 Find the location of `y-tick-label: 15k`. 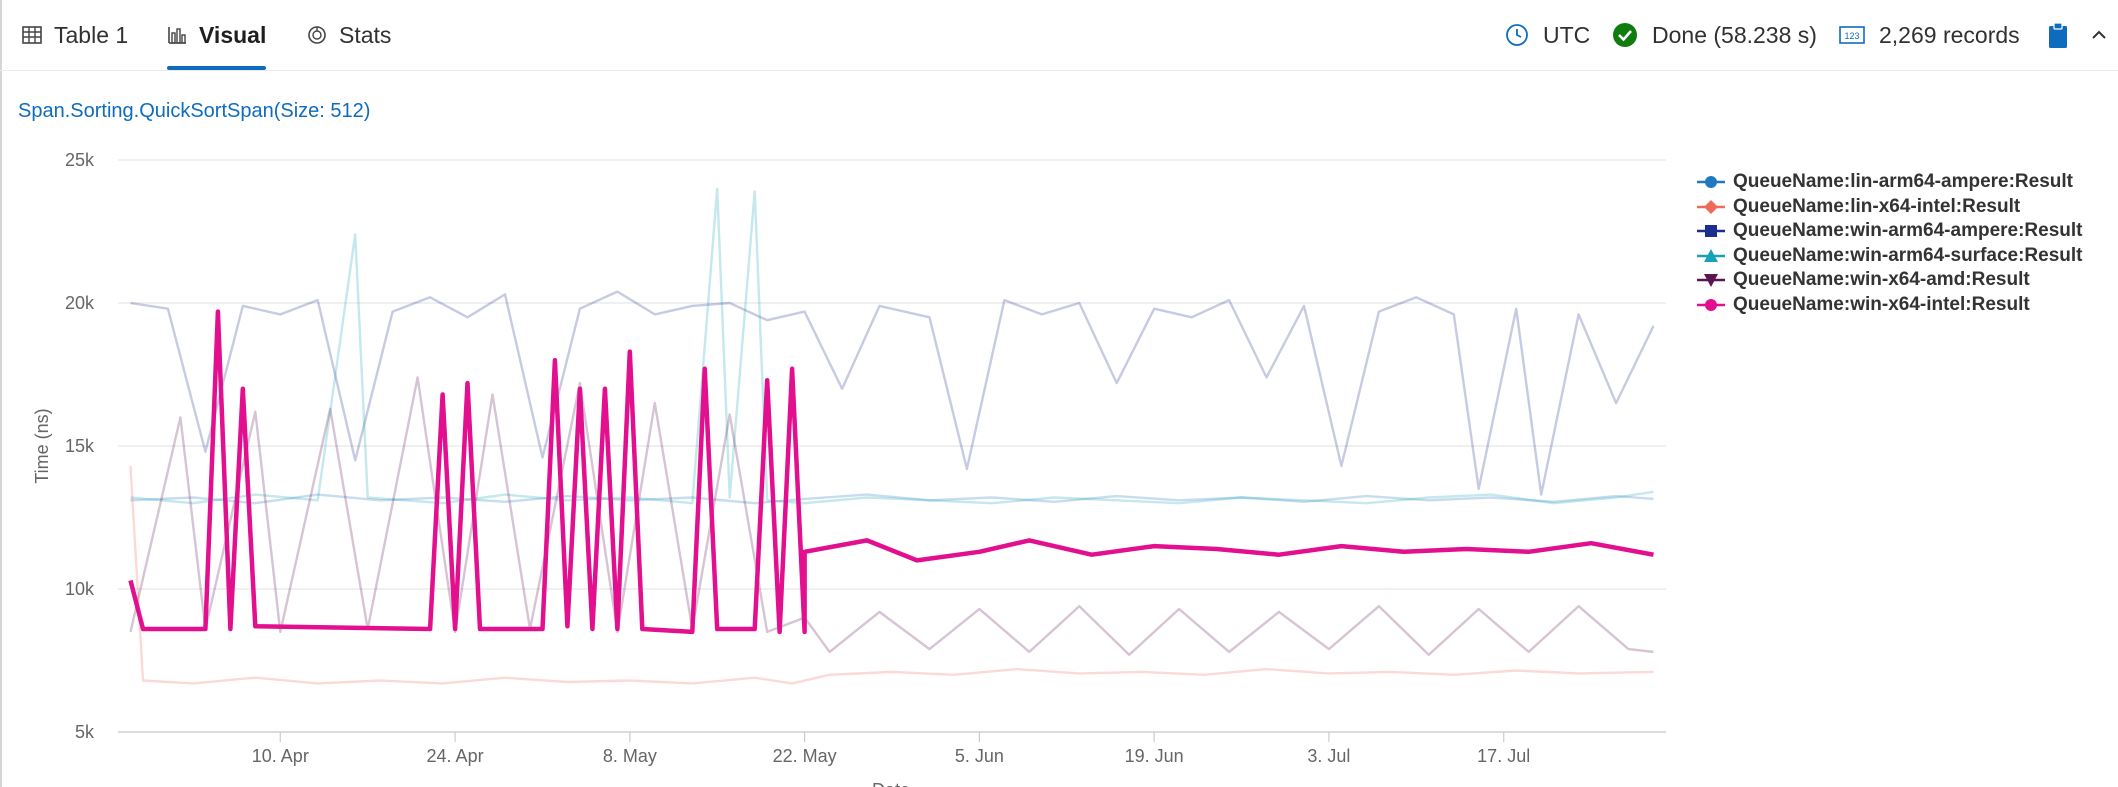

y-tick-label: 15k is located at coordinates (80, 446).